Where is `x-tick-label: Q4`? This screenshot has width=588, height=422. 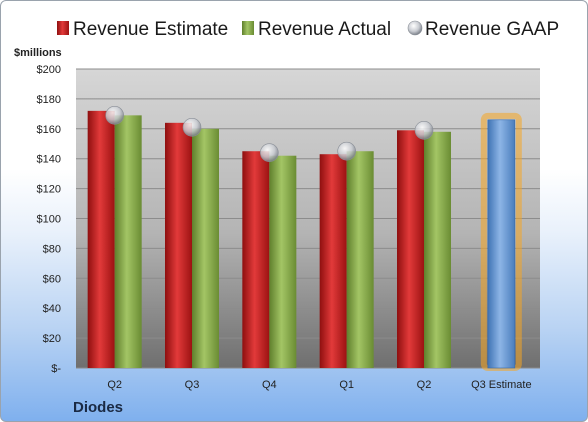 x-tick-label: Q4 is located at coordinates (269, 385).